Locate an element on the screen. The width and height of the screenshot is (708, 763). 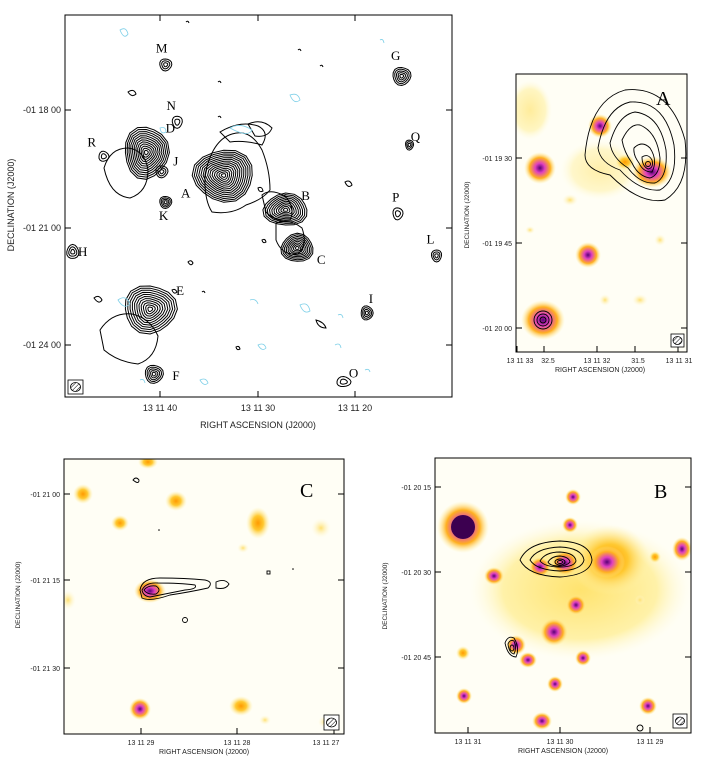
source-label-b: B is located at coordinates (305, 195).